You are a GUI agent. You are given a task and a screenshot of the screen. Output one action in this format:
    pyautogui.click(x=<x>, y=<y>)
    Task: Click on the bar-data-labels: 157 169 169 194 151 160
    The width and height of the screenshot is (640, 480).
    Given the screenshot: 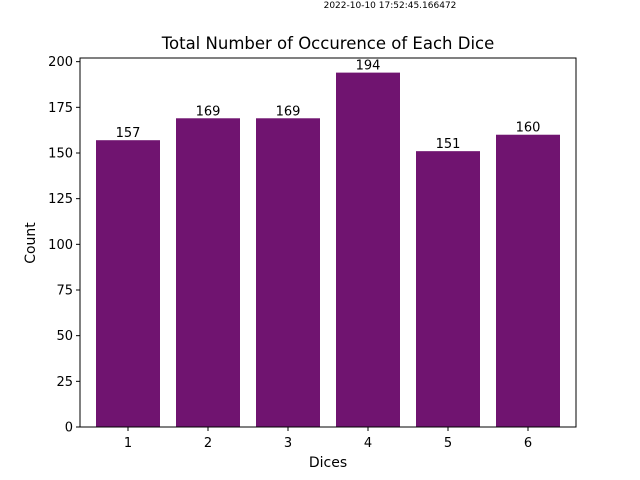 What is the action you would take?
    pyautogui.click(x=328, y=106)
    